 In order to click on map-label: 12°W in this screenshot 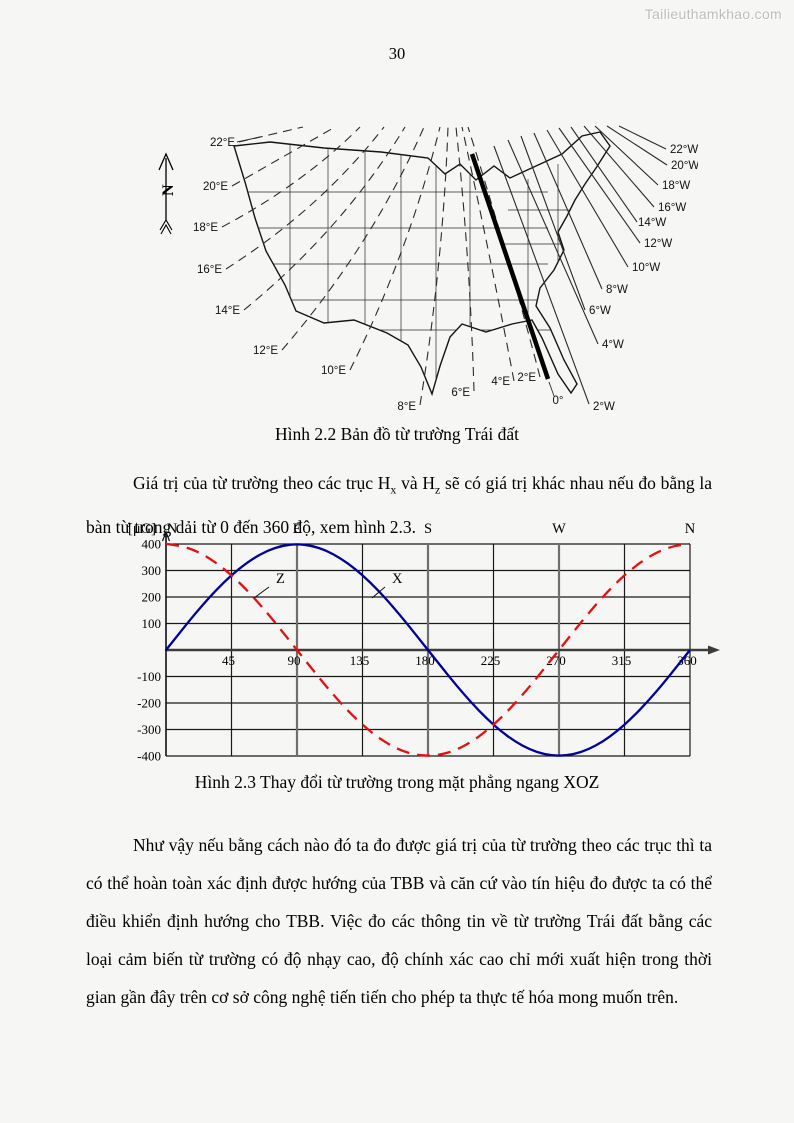, I will do `click(658, 244)`.